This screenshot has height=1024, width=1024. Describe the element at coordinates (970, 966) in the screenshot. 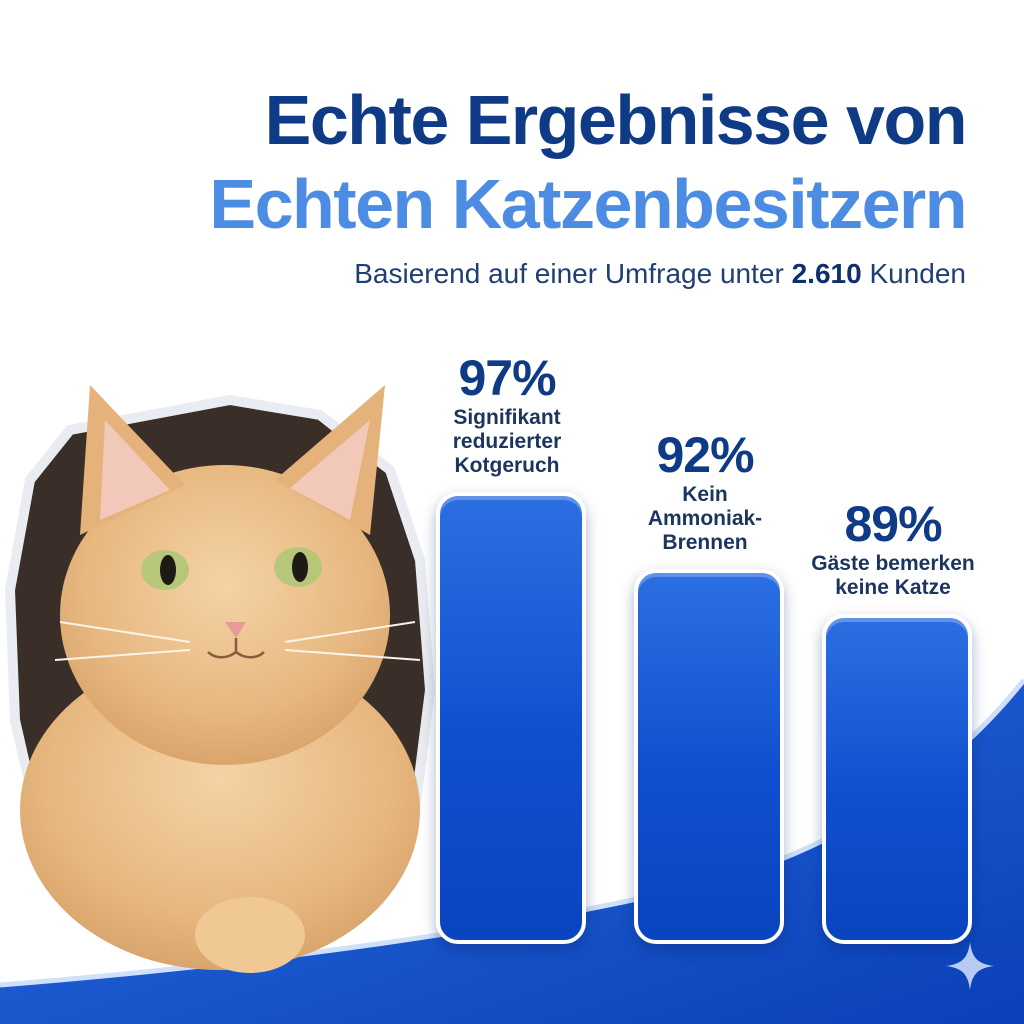

I see `sparkle-icon` at that location.